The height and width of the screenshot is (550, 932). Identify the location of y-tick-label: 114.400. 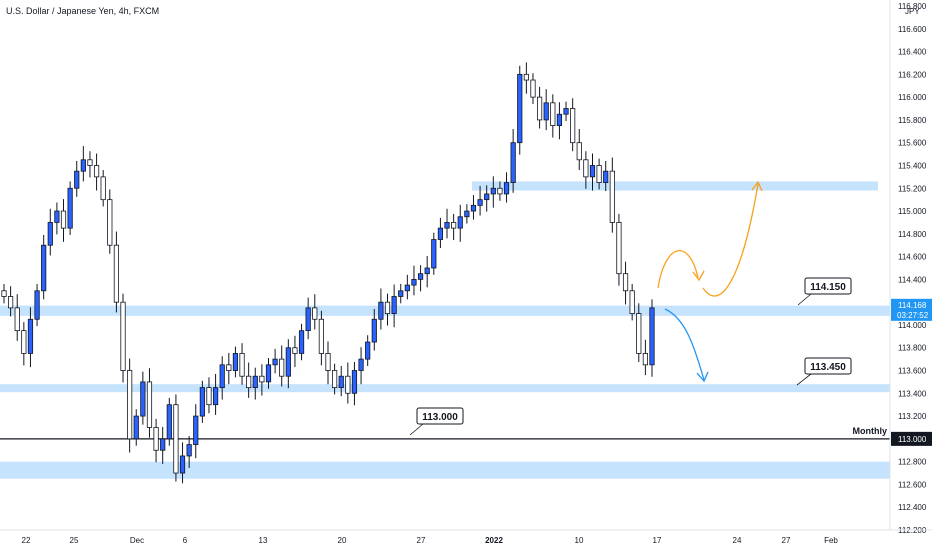
(912, 279).